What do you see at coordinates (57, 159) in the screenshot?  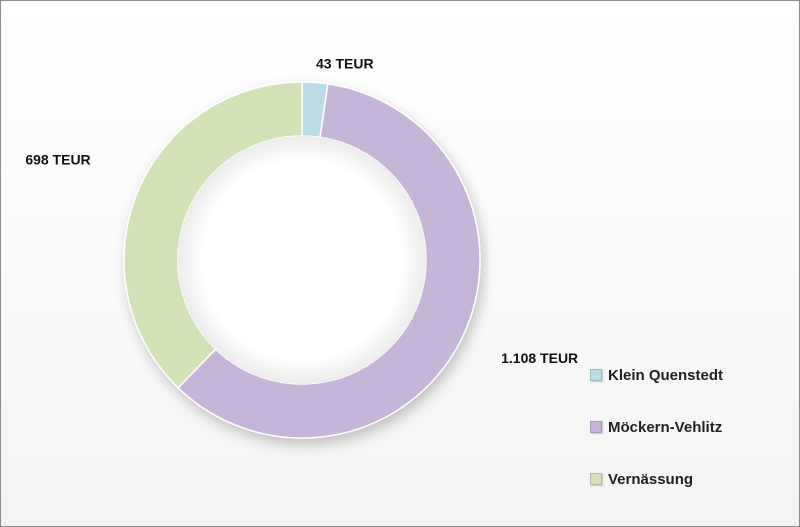 I see `slice-label-vernaessung: 698 TEUR` at bounding box center [57, 159].